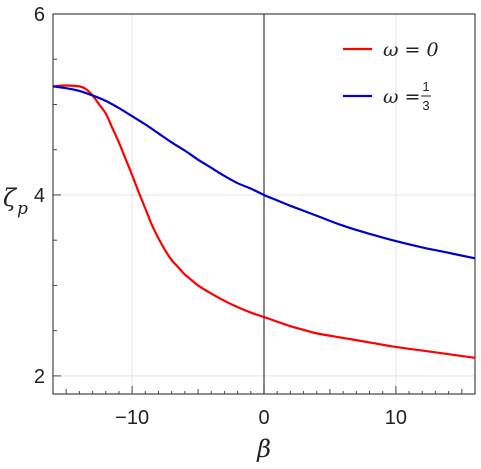  I want to click on y-tick-label-1: 4, so click(39, 196).